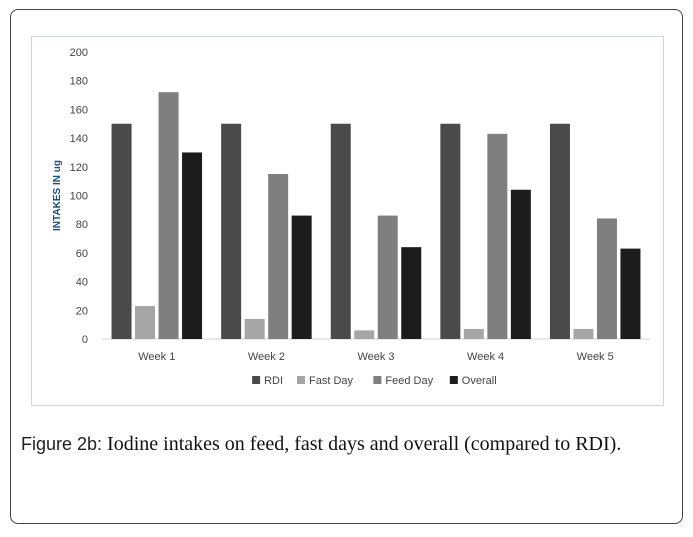  What do you see at coordinates (62, 444) in the screenshot?
I see `caption-lead: Figure 2b:` at bounding box center [62, 444].